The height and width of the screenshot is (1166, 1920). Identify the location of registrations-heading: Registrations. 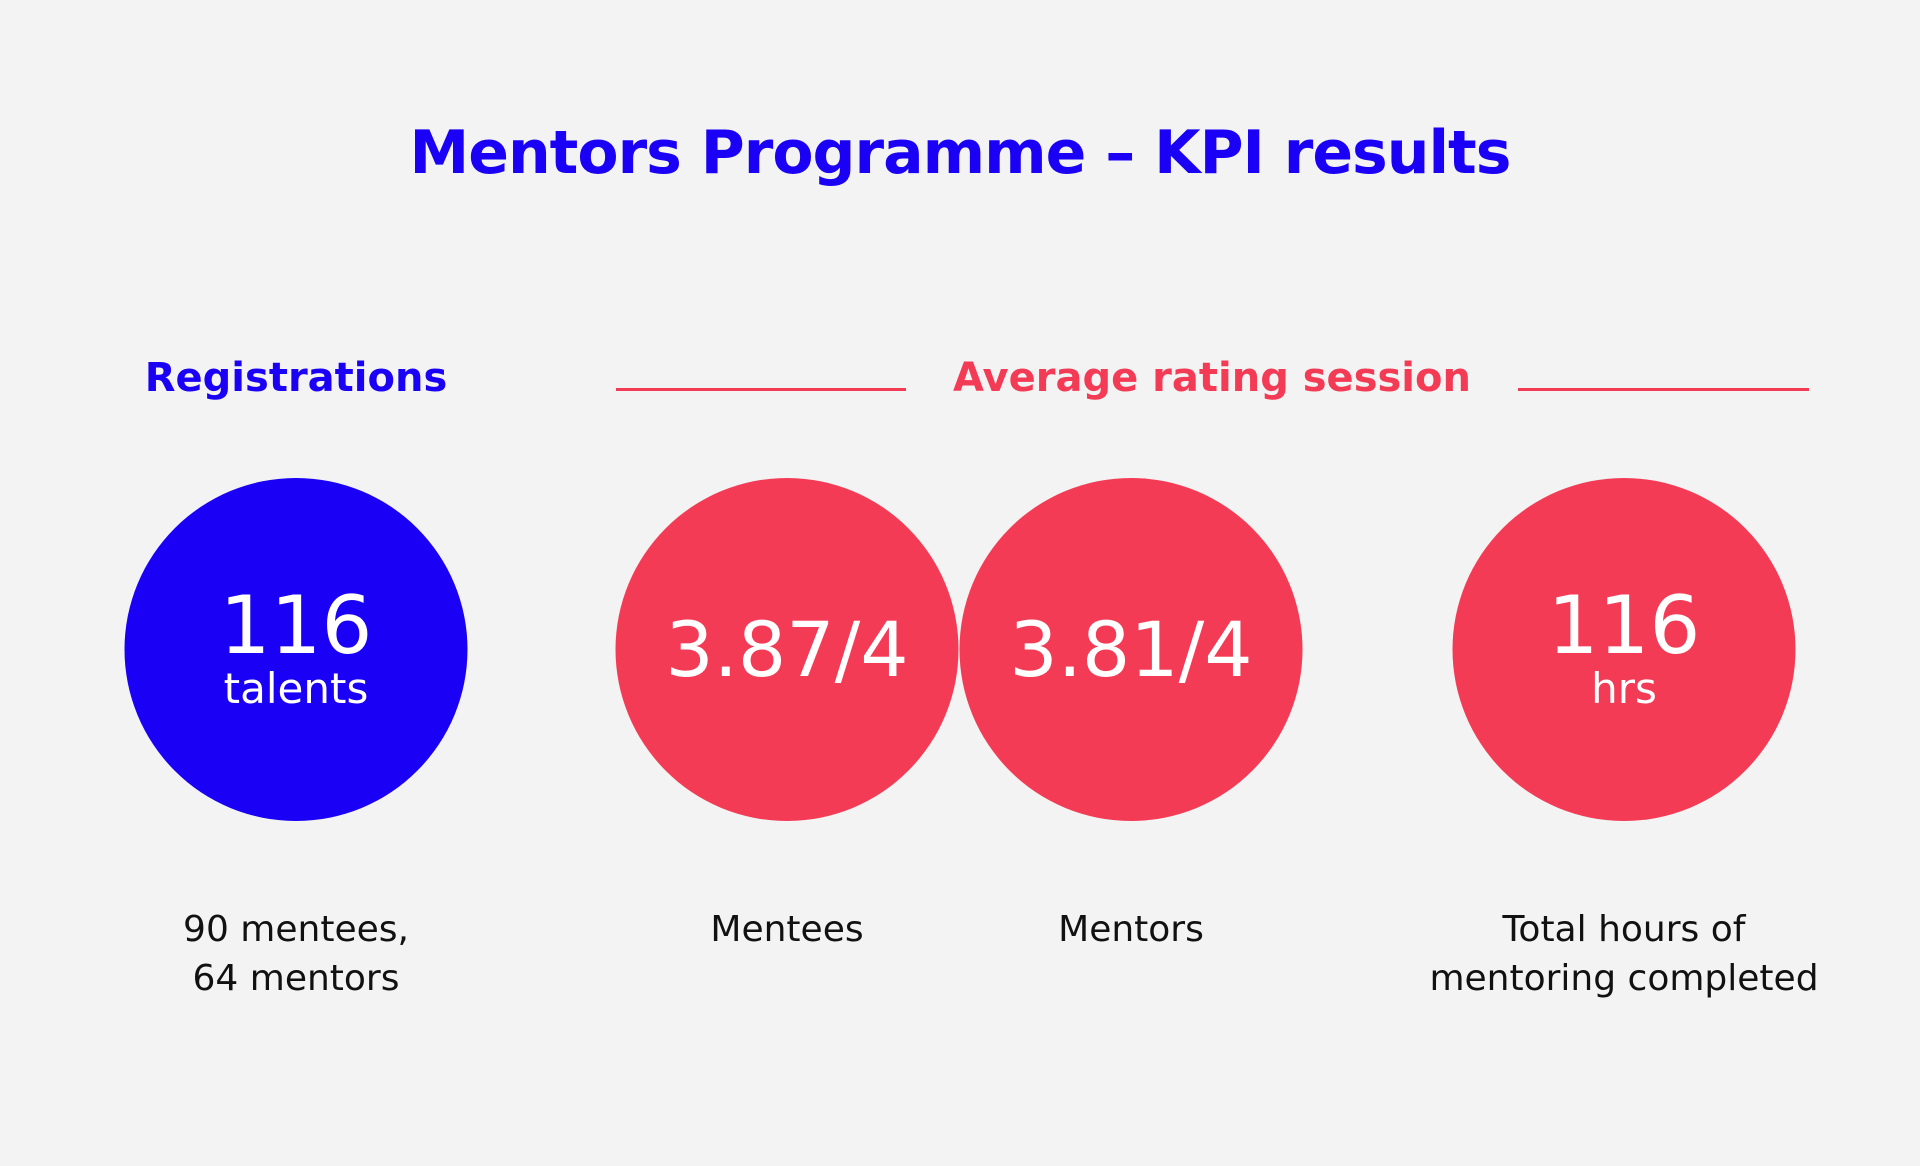
(296, 378).